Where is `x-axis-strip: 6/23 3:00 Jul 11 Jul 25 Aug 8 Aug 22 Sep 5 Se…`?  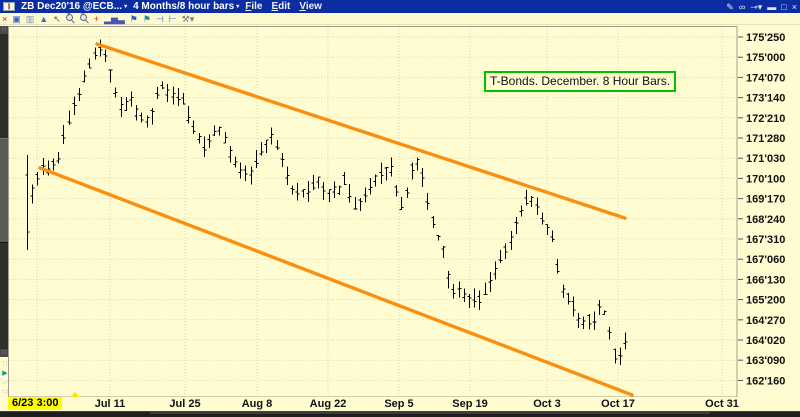
x-axis-strip: 6/23 3:00 Jul 11 Jul 25 Aug 8 Aug 22 Sep 5 Se… is located at coordinates (400, 404).